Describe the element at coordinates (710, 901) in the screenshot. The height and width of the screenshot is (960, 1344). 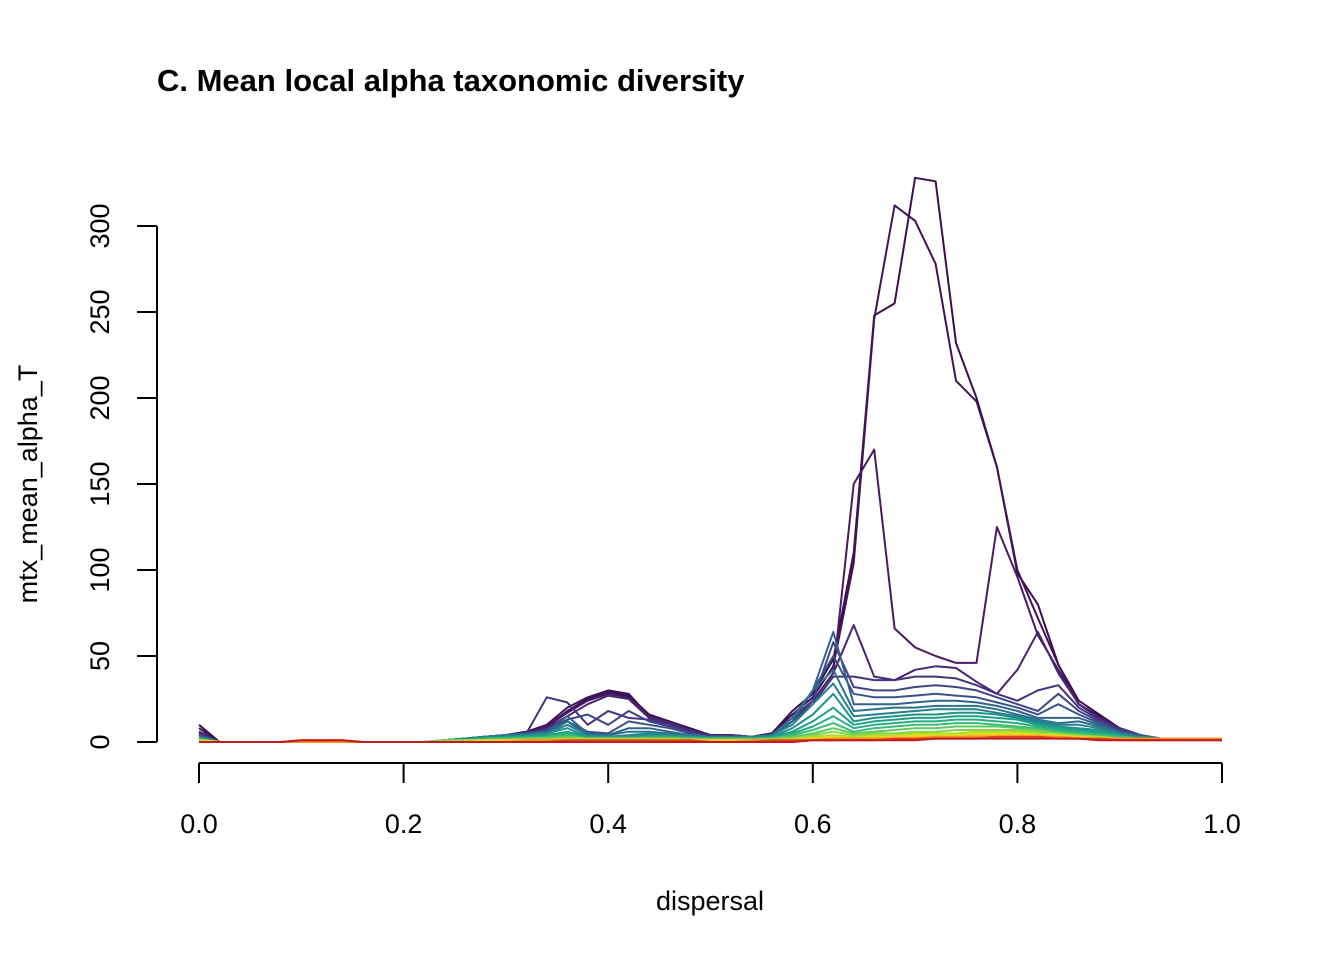
I see `x-axis-label: dispersal` at that location.